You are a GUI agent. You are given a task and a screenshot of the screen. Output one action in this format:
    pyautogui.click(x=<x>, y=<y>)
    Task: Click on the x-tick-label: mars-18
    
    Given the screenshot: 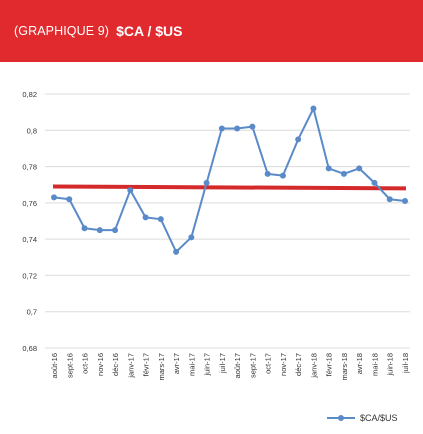 What is the action you would take?
    pyautogui.click(x=344, y=367)
    